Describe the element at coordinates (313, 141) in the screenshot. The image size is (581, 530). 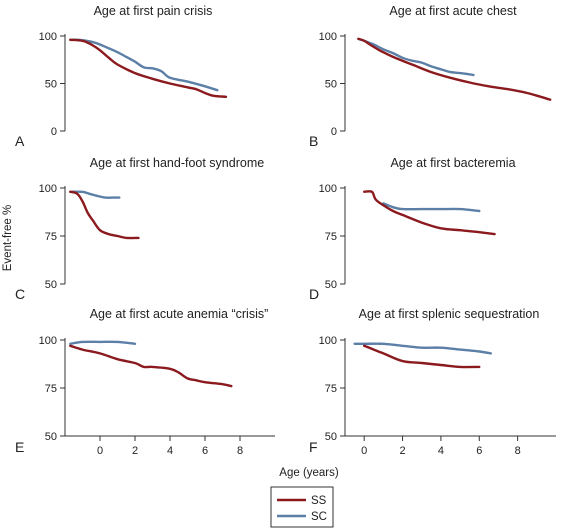
I see `panel-letter: B` at that location.